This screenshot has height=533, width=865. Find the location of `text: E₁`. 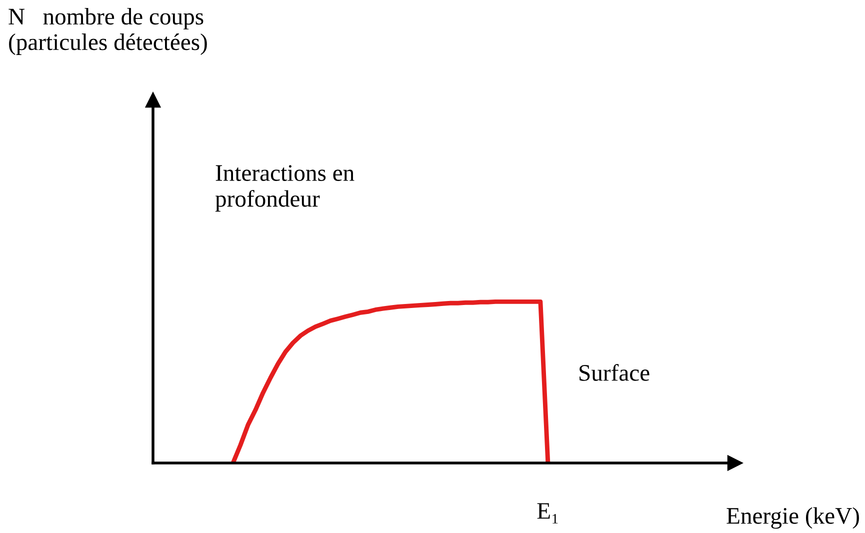

text: E₁ is located at coordinates (547, 513).